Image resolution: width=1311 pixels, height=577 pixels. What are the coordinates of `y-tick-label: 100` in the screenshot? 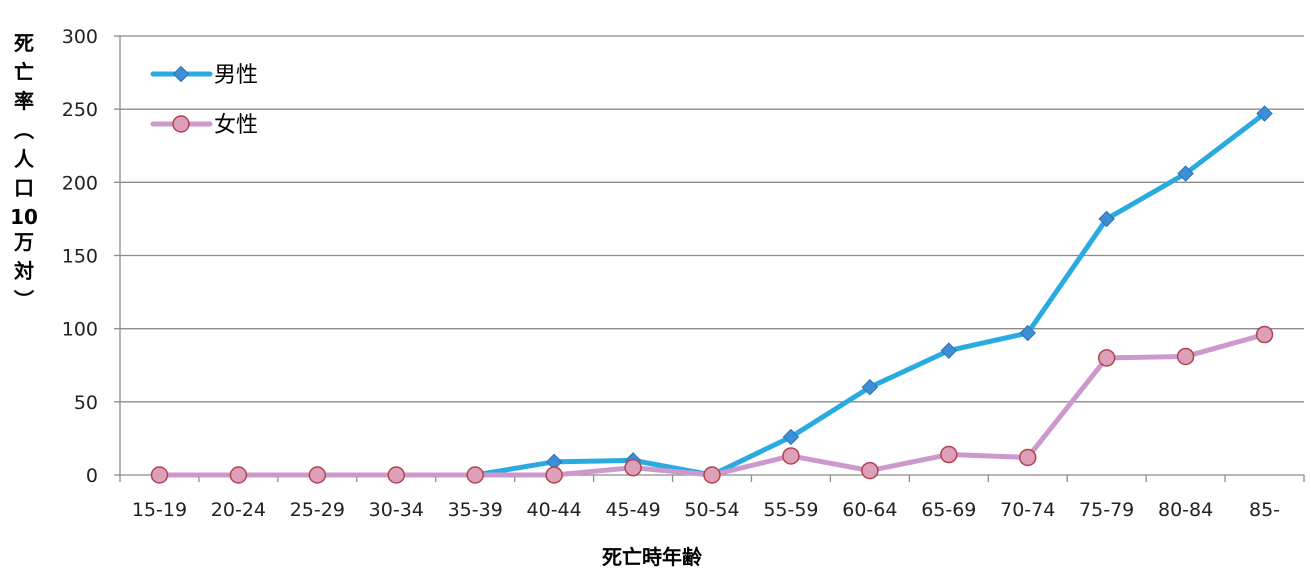 It's located at (80, 330).